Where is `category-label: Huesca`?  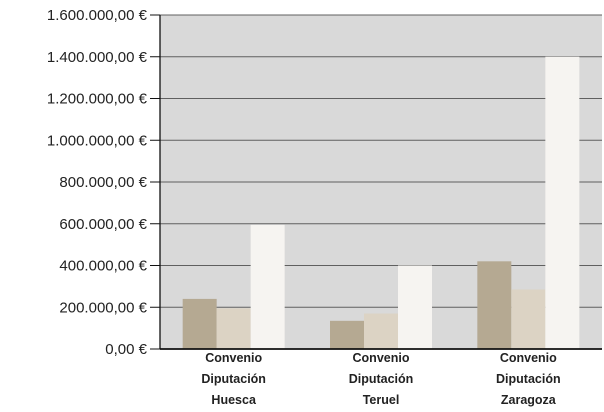
category-label: Huesca is located at coordinates (234, 400).